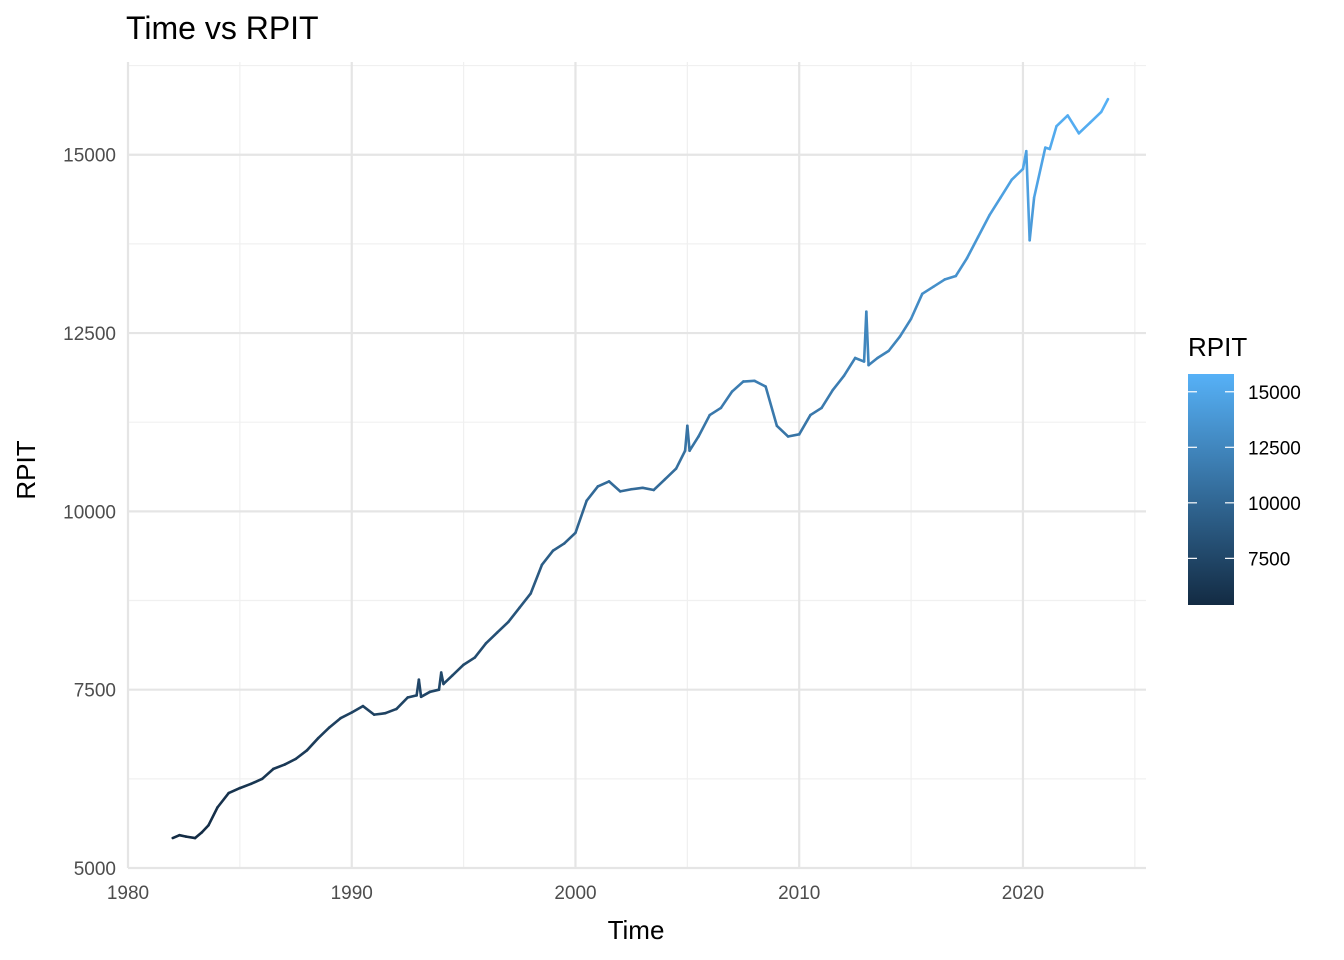 The height and width of the screenshot is (960, 1344). What do you see at coordinates (1244, 476) in the screenshot?
I see `legend-ticks: 7500 10000 12500 15000` at bounding box center [1244, 476].